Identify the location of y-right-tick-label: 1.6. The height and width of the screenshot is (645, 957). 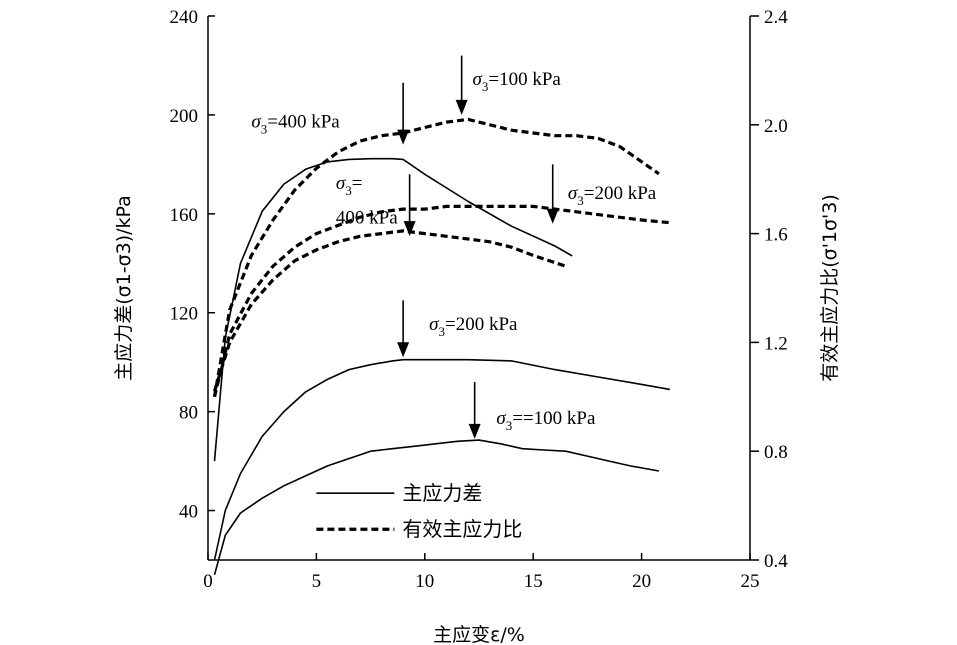
(776, 235).